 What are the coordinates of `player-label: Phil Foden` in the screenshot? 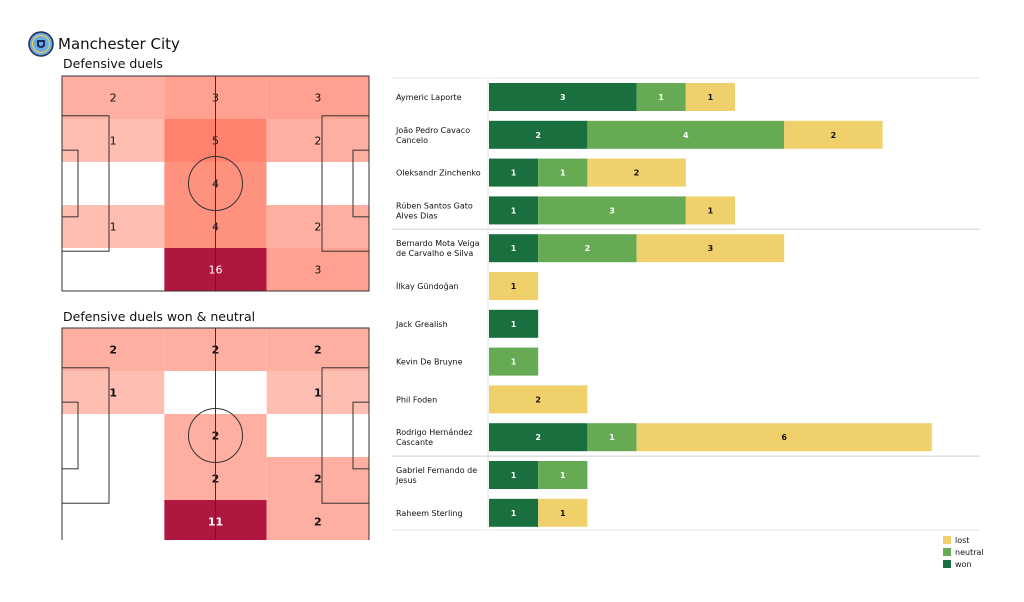 It's located at (416, 399).